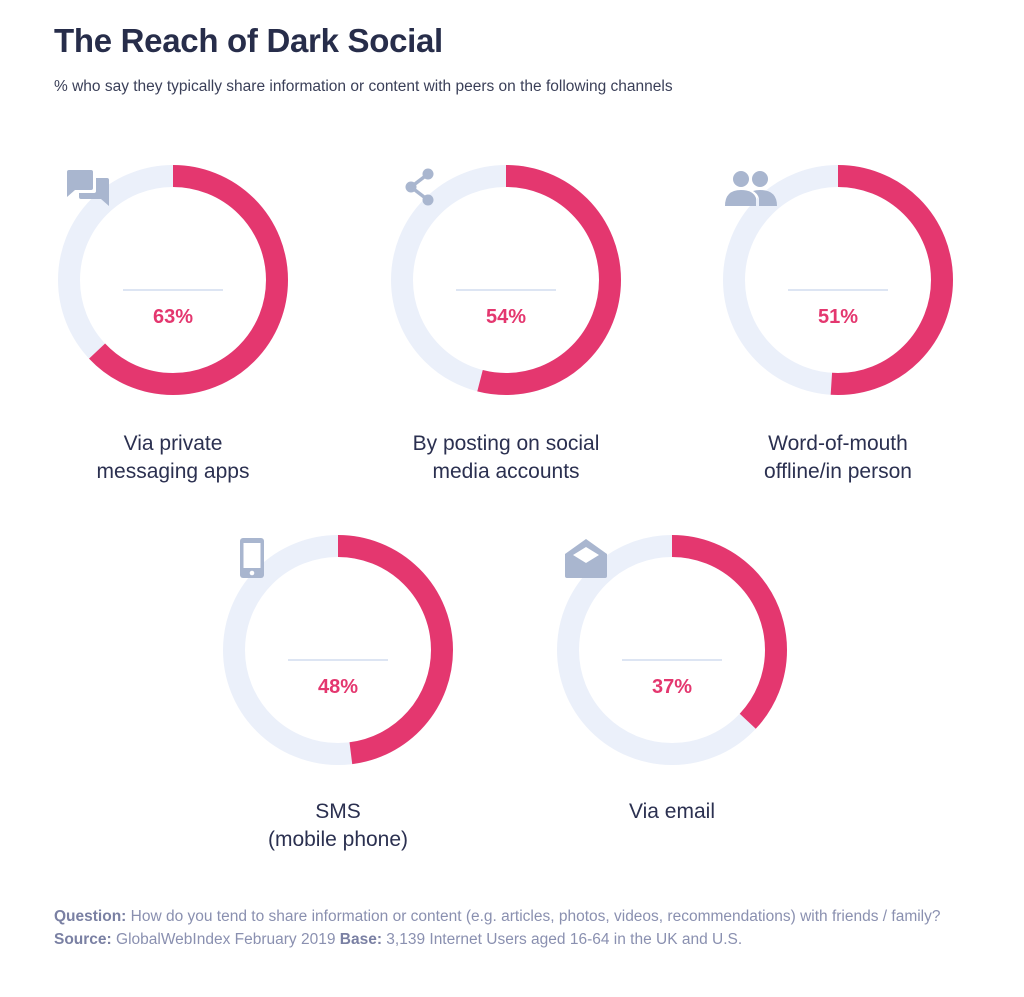 The height and width of the screenshot is (997, 1024). I want to click on source-label: Source:, so click(83, 939).